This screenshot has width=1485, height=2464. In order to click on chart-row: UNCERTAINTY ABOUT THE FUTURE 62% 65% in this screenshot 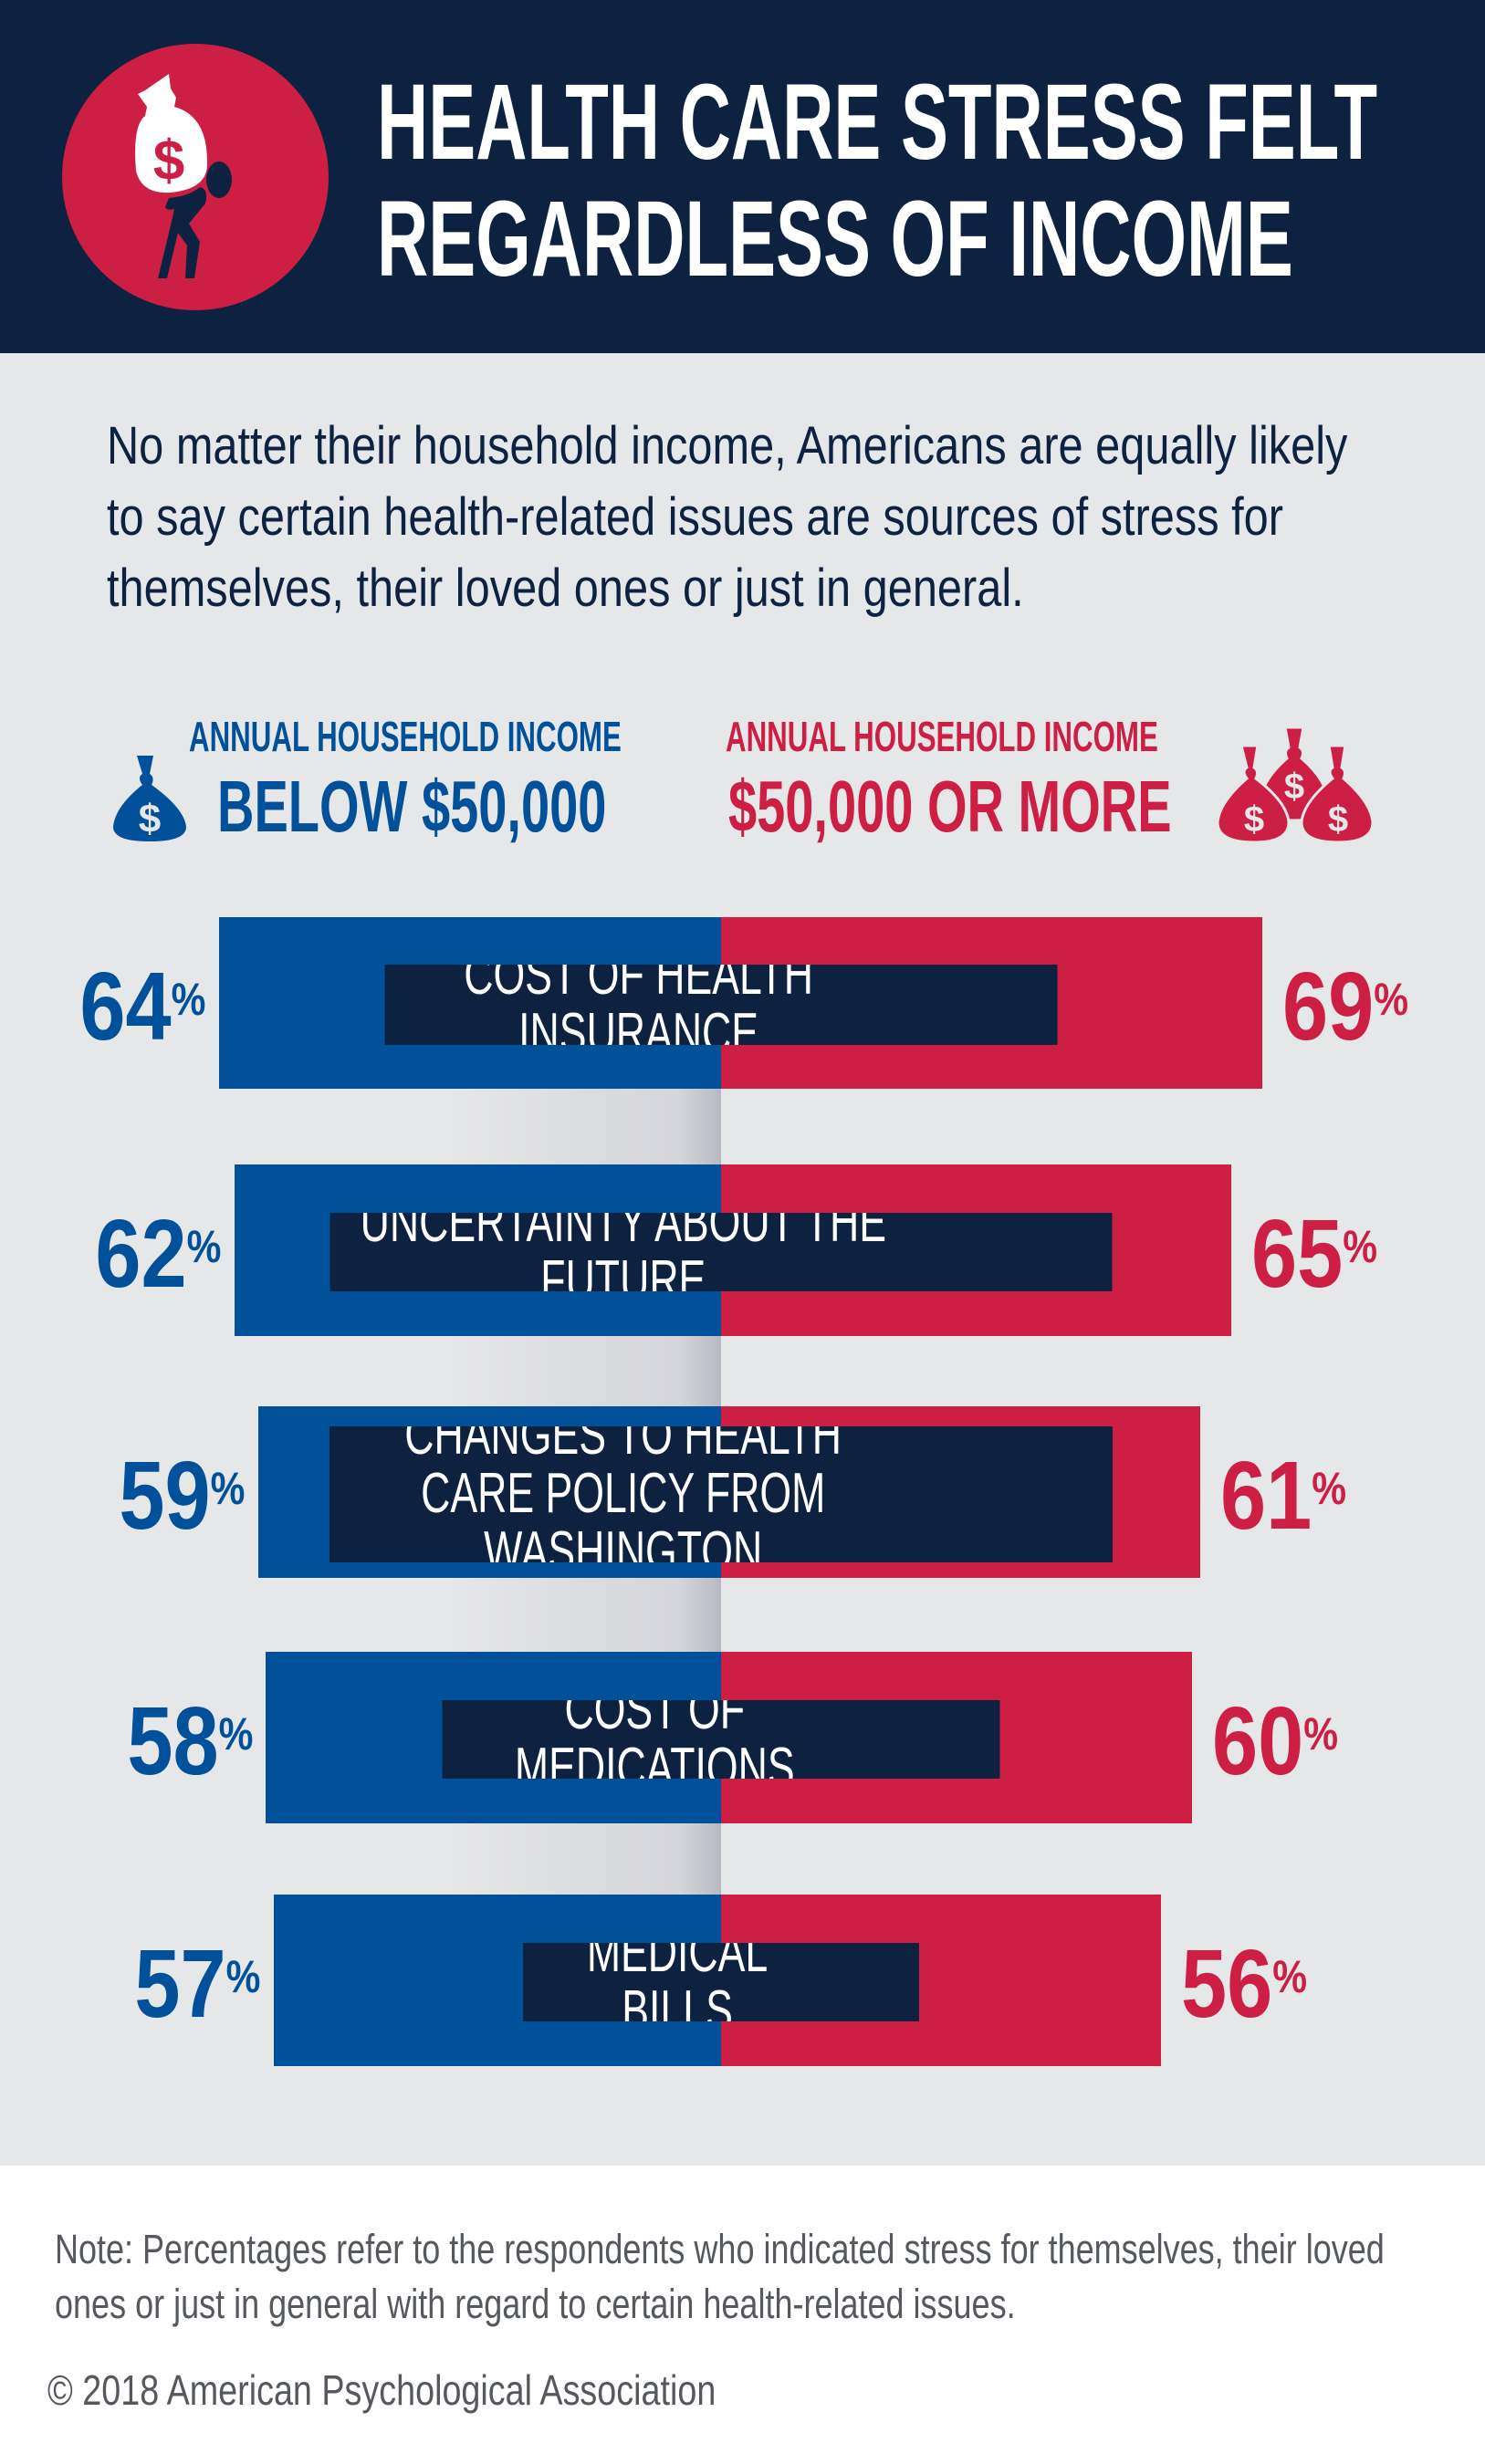, I will do `click(743, 1285)`.